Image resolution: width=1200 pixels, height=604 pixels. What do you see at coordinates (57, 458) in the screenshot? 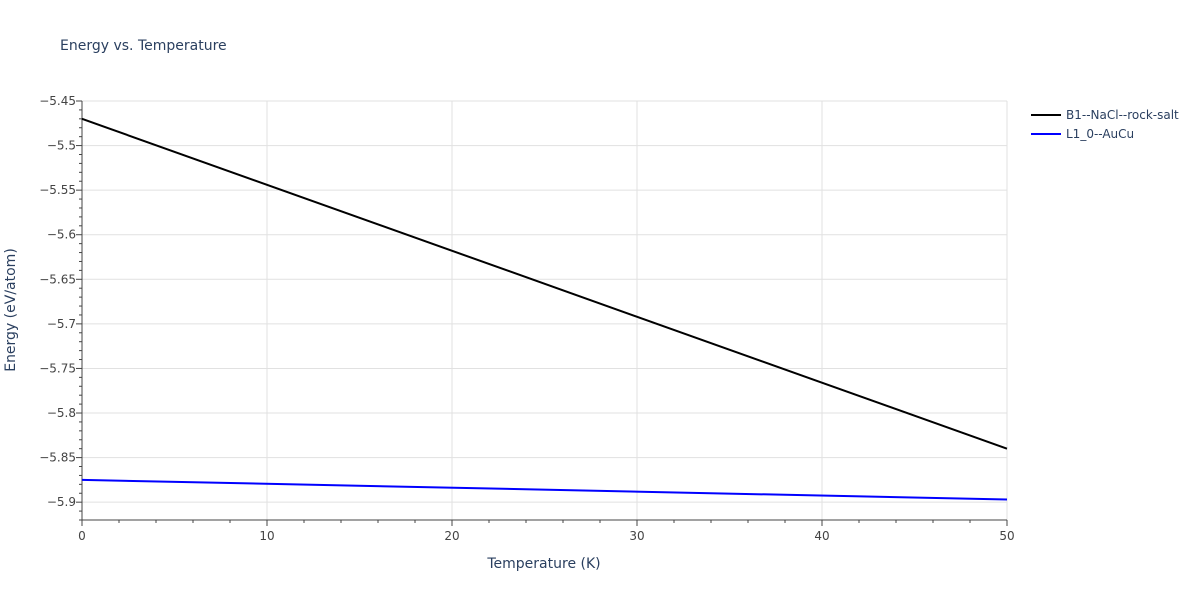
I see `y-tick-label: −5.85` at bounding box center [57, 458].